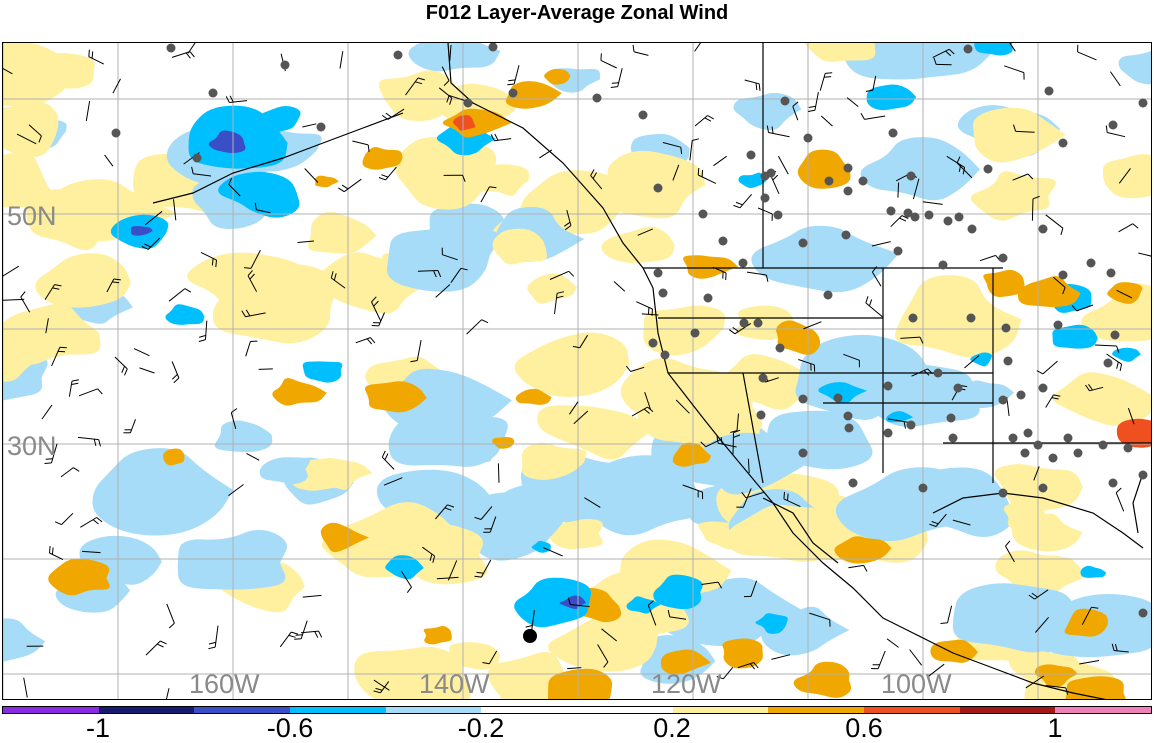 The image size is (1154, 743). I want to click on lon-label-100w: 100W, so click(916, 684).